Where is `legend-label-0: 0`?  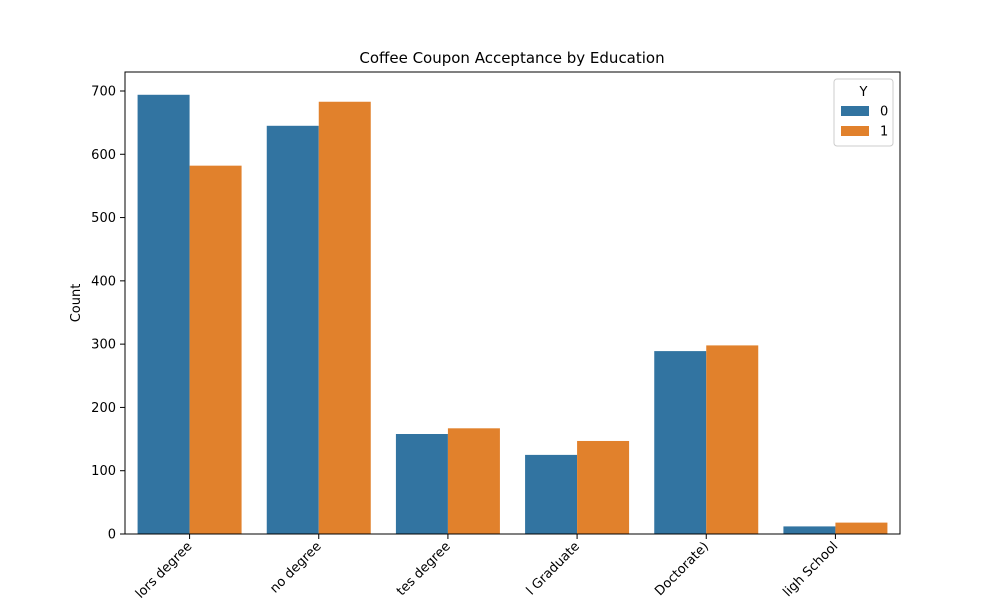 legend-label-0: 0 is located at coordinates (884, 112).